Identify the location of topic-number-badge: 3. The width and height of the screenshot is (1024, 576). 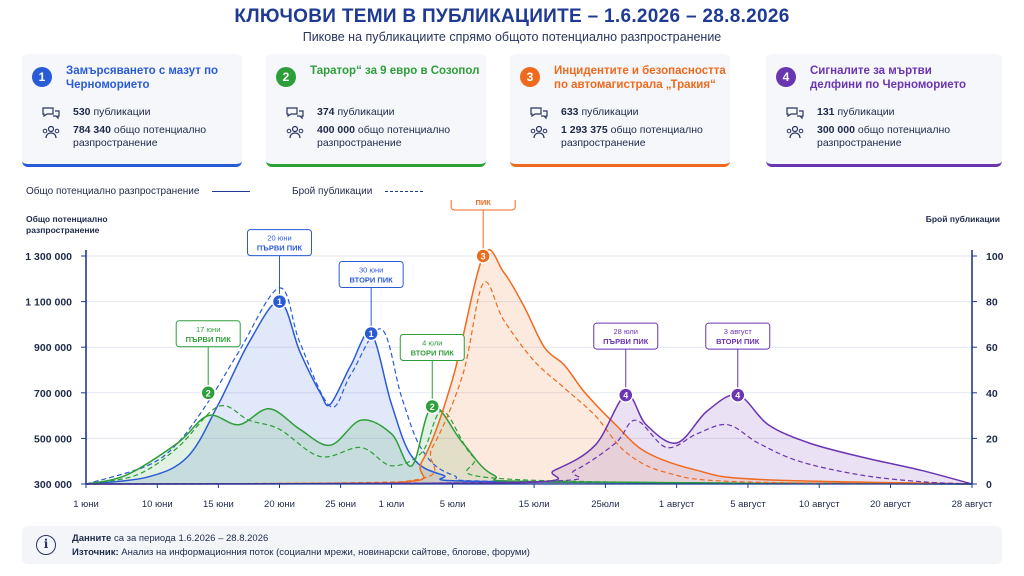
(530, 77).